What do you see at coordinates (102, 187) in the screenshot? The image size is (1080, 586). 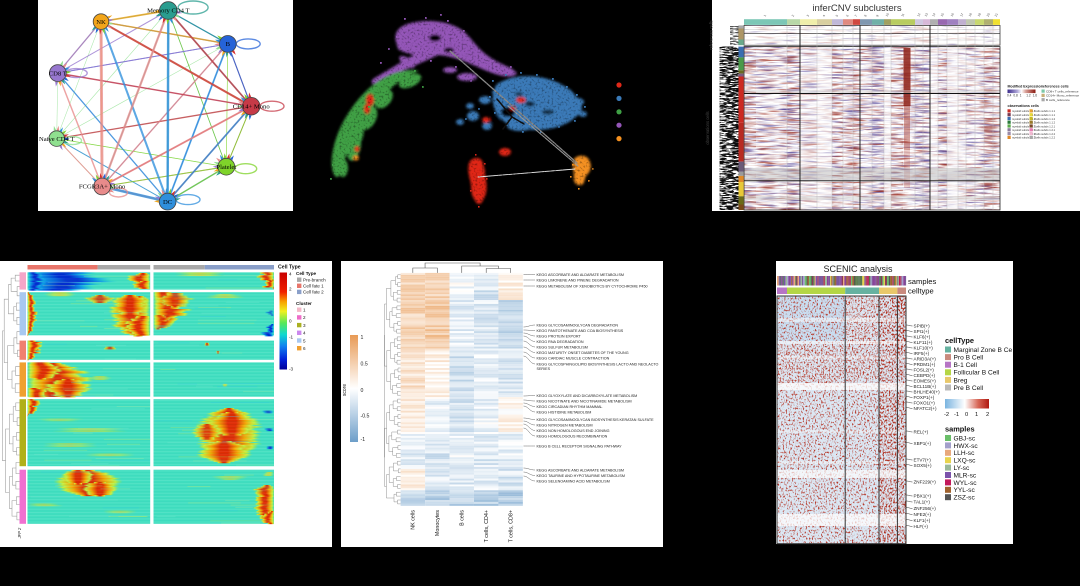 I see `svg-text: FCGR3A+ Mono` at bounding box center [102, 187].